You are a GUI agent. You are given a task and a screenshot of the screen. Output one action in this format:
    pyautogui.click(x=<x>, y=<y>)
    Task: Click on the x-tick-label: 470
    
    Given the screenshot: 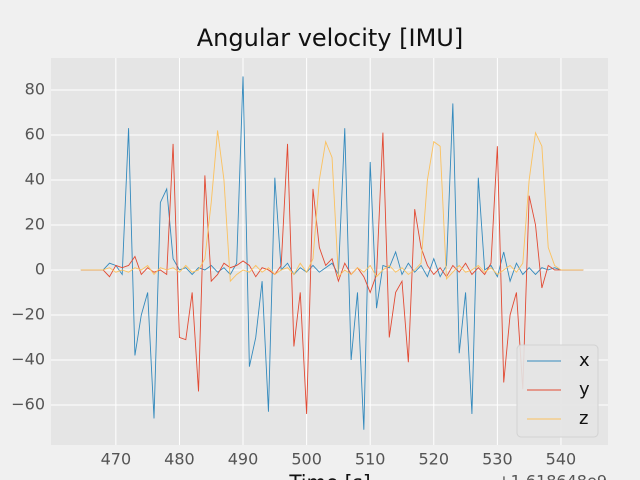 What is the action you would take?
    pyautogui.click(x=116, y=459)
    